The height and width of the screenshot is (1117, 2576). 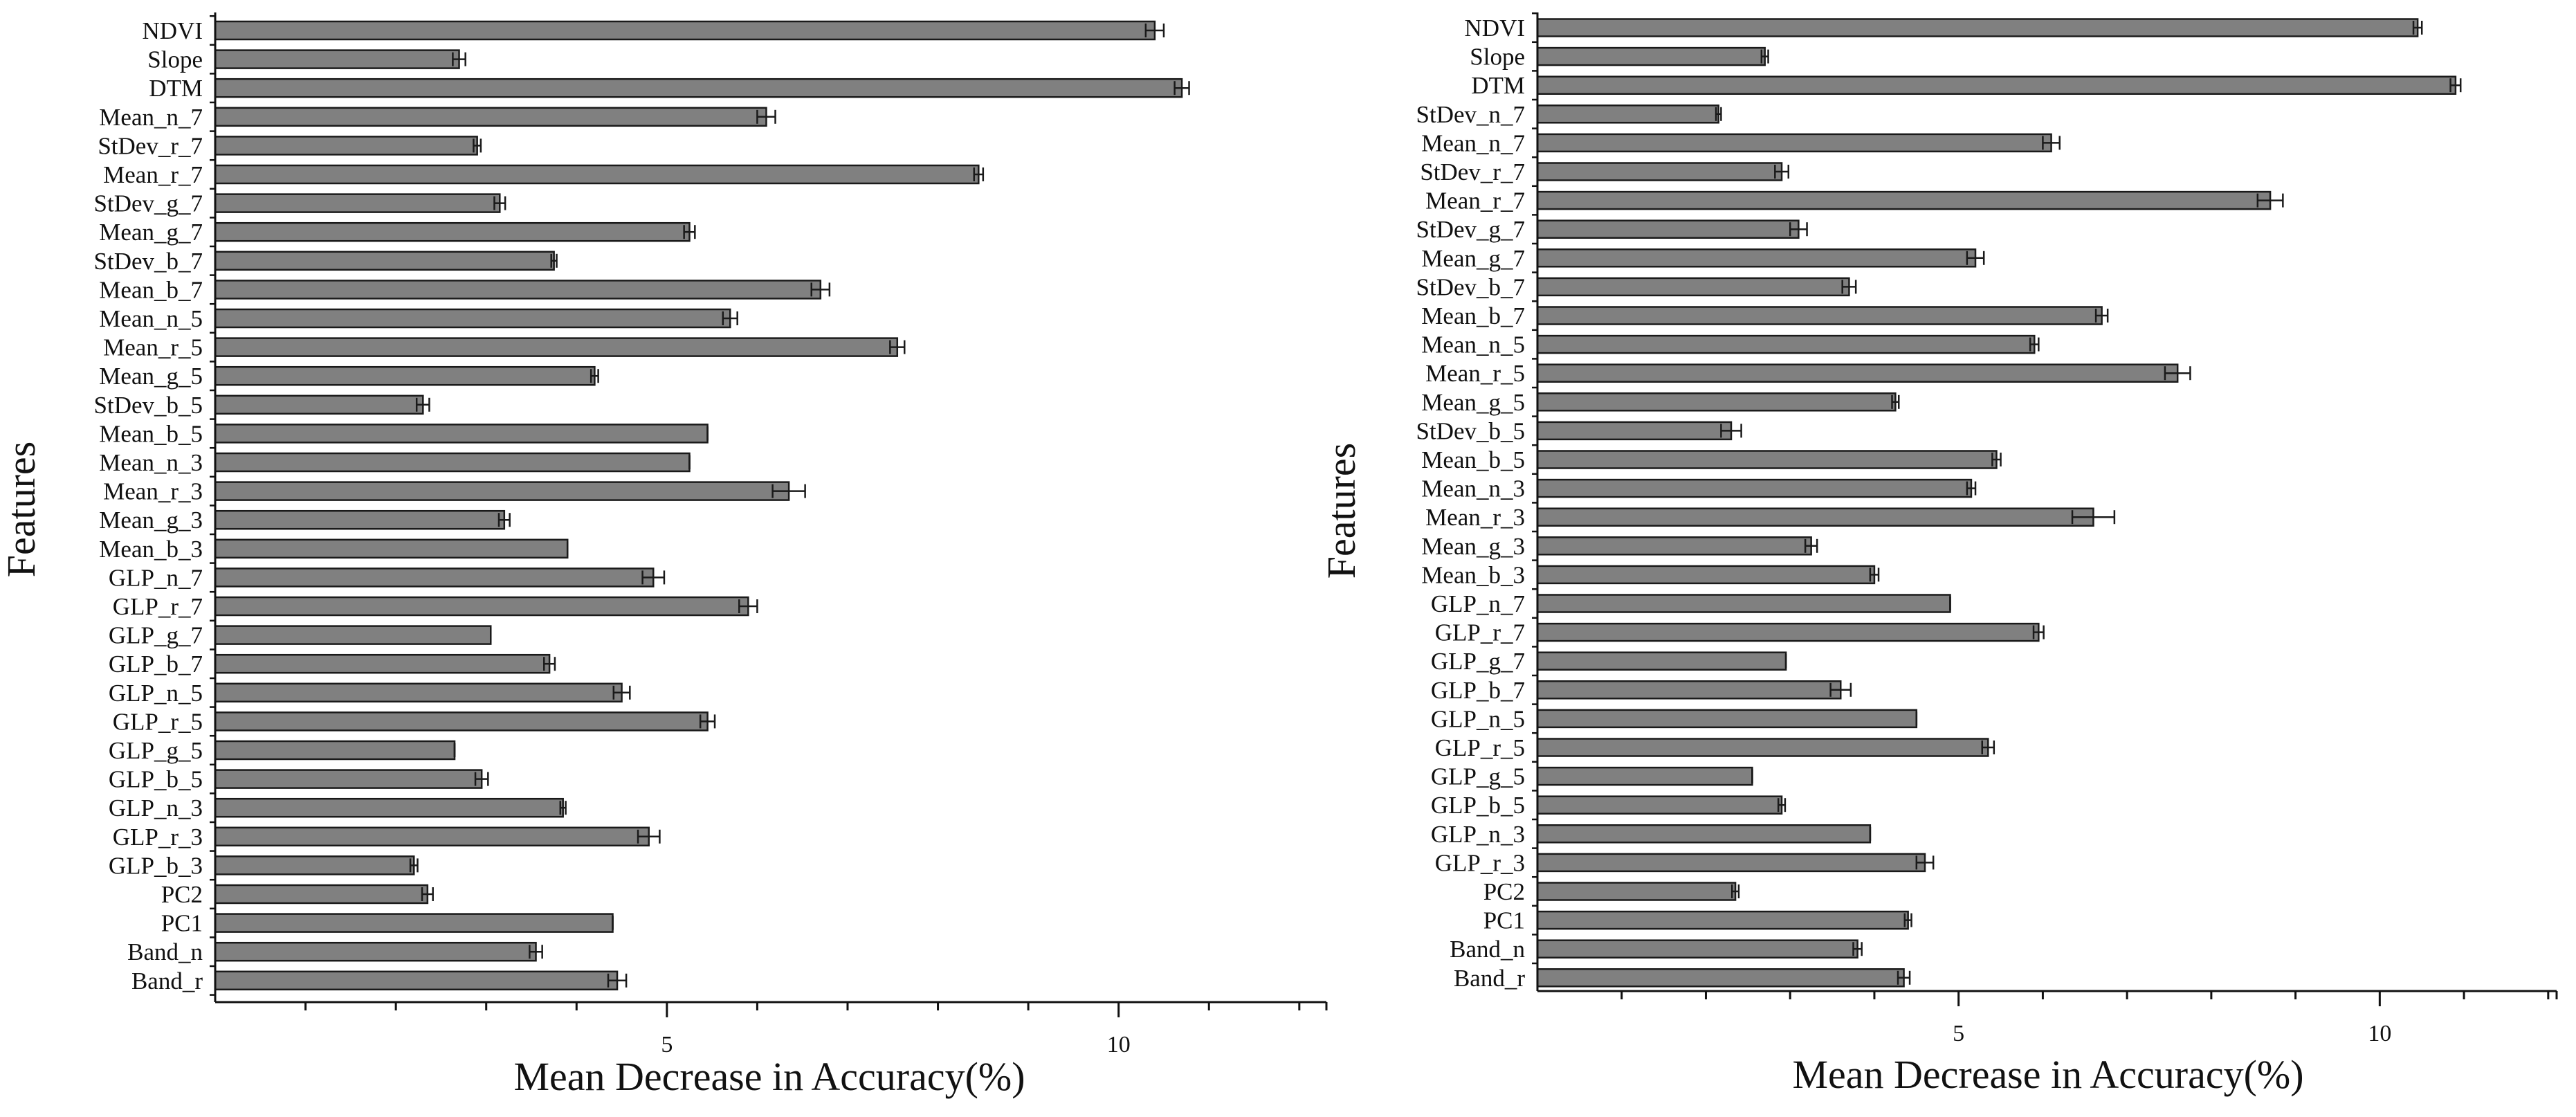 I want to click on feature-label-GLP_n_3: GLP_n_3, so click(x=1478, y=835).